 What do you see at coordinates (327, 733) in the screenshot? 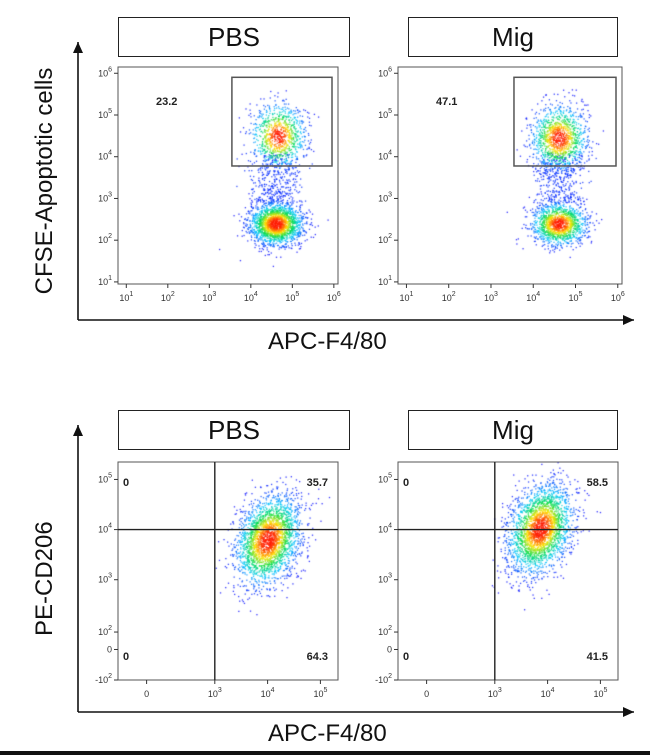
I see `x-axis-label-bottom: APC-F4/80` at bounding box center [327, 733].